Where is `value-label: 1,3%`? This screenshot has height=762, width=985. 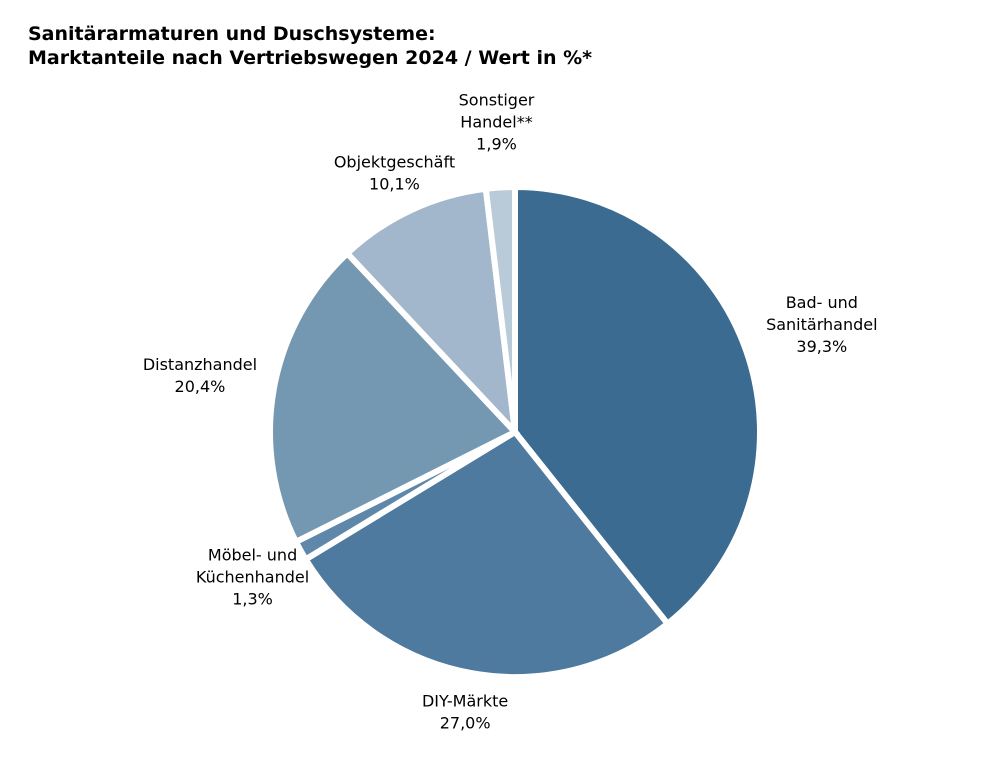
value-label: 1,3% is located at coordinates (252, 598).